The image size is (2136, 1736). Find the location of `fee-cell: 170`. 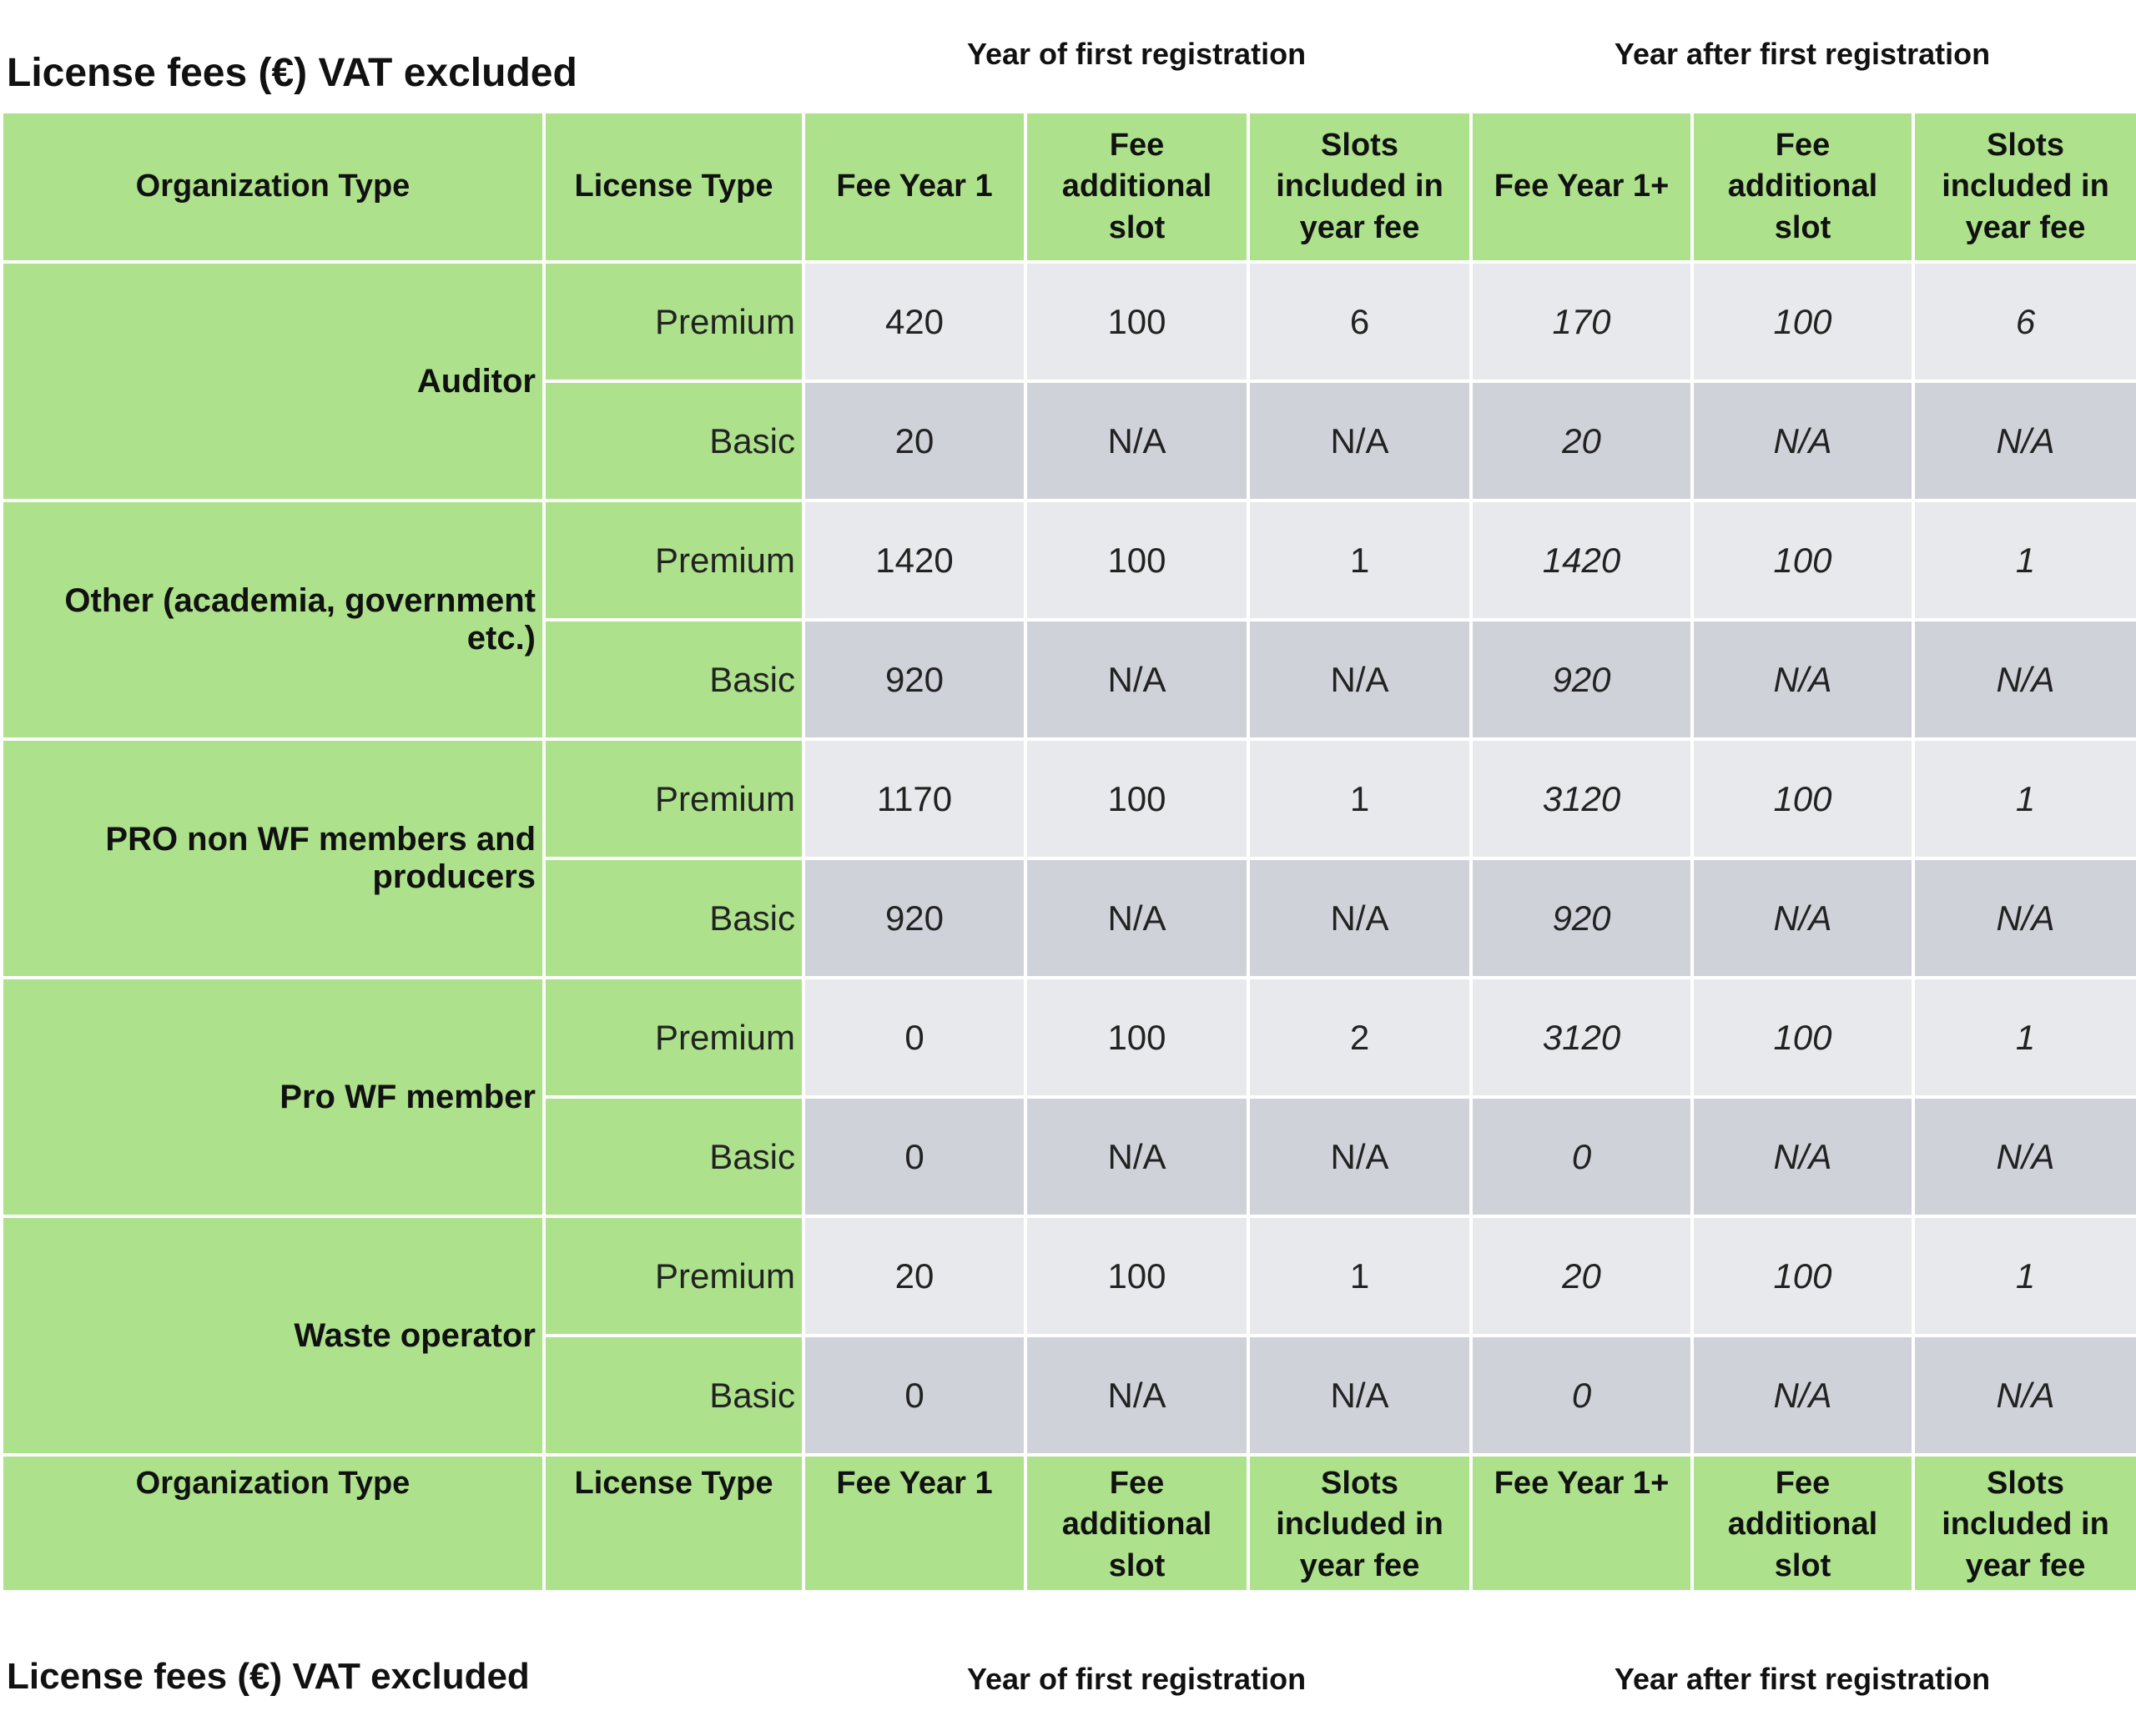

fee-cell: 170 is located at coordinates (1581, 321).